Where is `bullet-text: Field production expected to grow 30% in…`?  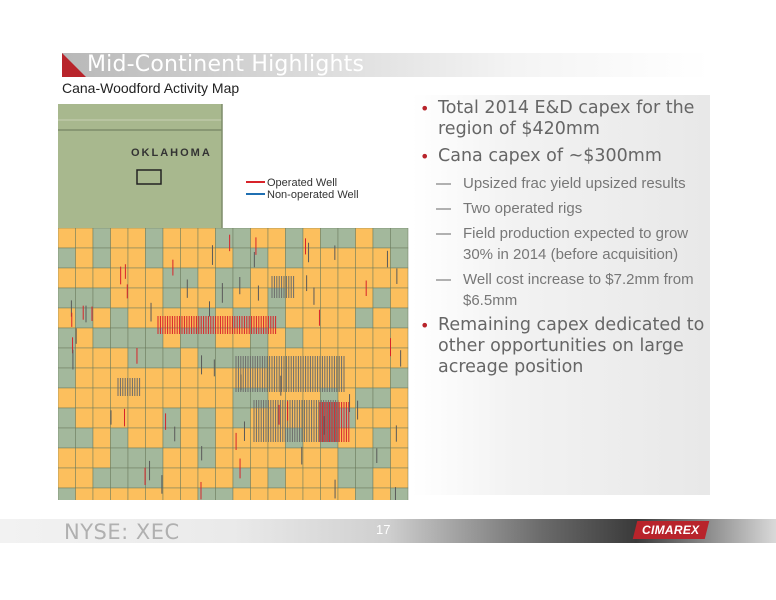 bullet-text: Field production expected to grow 30% in… is located at coordinates (576, 244).